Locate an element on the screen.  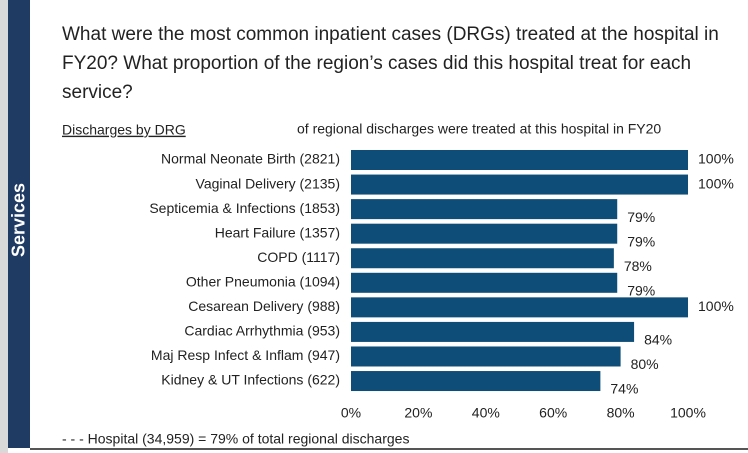
chart-title: Discharges by DRG is located at coordinates (124, 130).